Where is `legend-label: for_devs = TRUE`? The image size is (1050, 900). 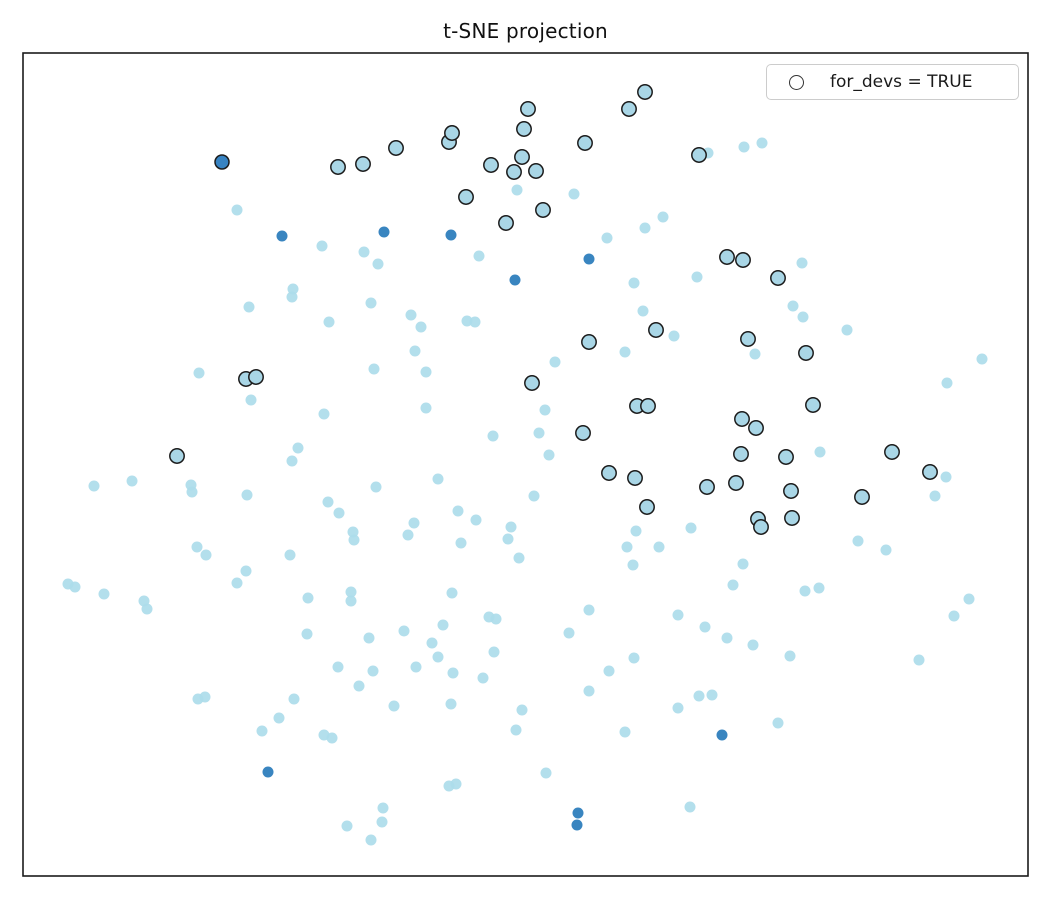 legend-label: for_devs = TRUE is located at coordinates (901, 82).